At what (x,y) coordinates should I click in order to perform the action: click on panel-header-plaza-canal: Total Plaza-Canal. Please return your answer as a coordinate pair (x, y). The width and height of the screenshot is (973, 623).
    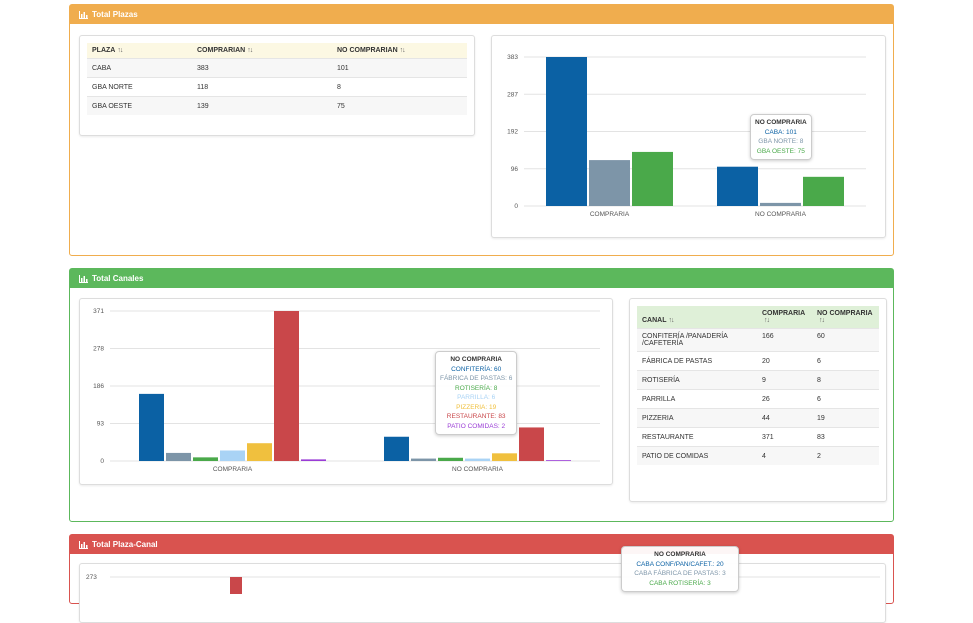
    Looking at the image, I should click on (481, 544).